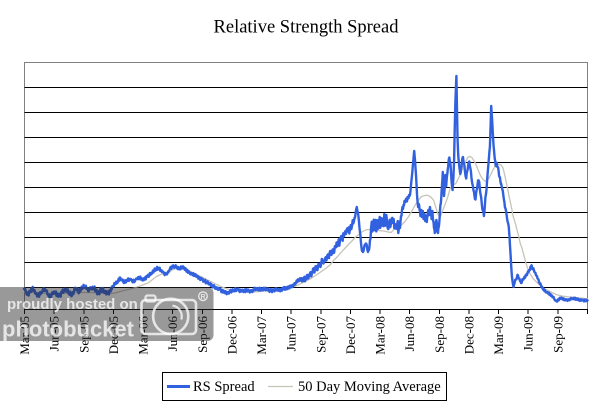  What do you see at coordinates (68, 329) in the screenshot?
I see `svg-text: photobucket` at bounding box center [68, 329].